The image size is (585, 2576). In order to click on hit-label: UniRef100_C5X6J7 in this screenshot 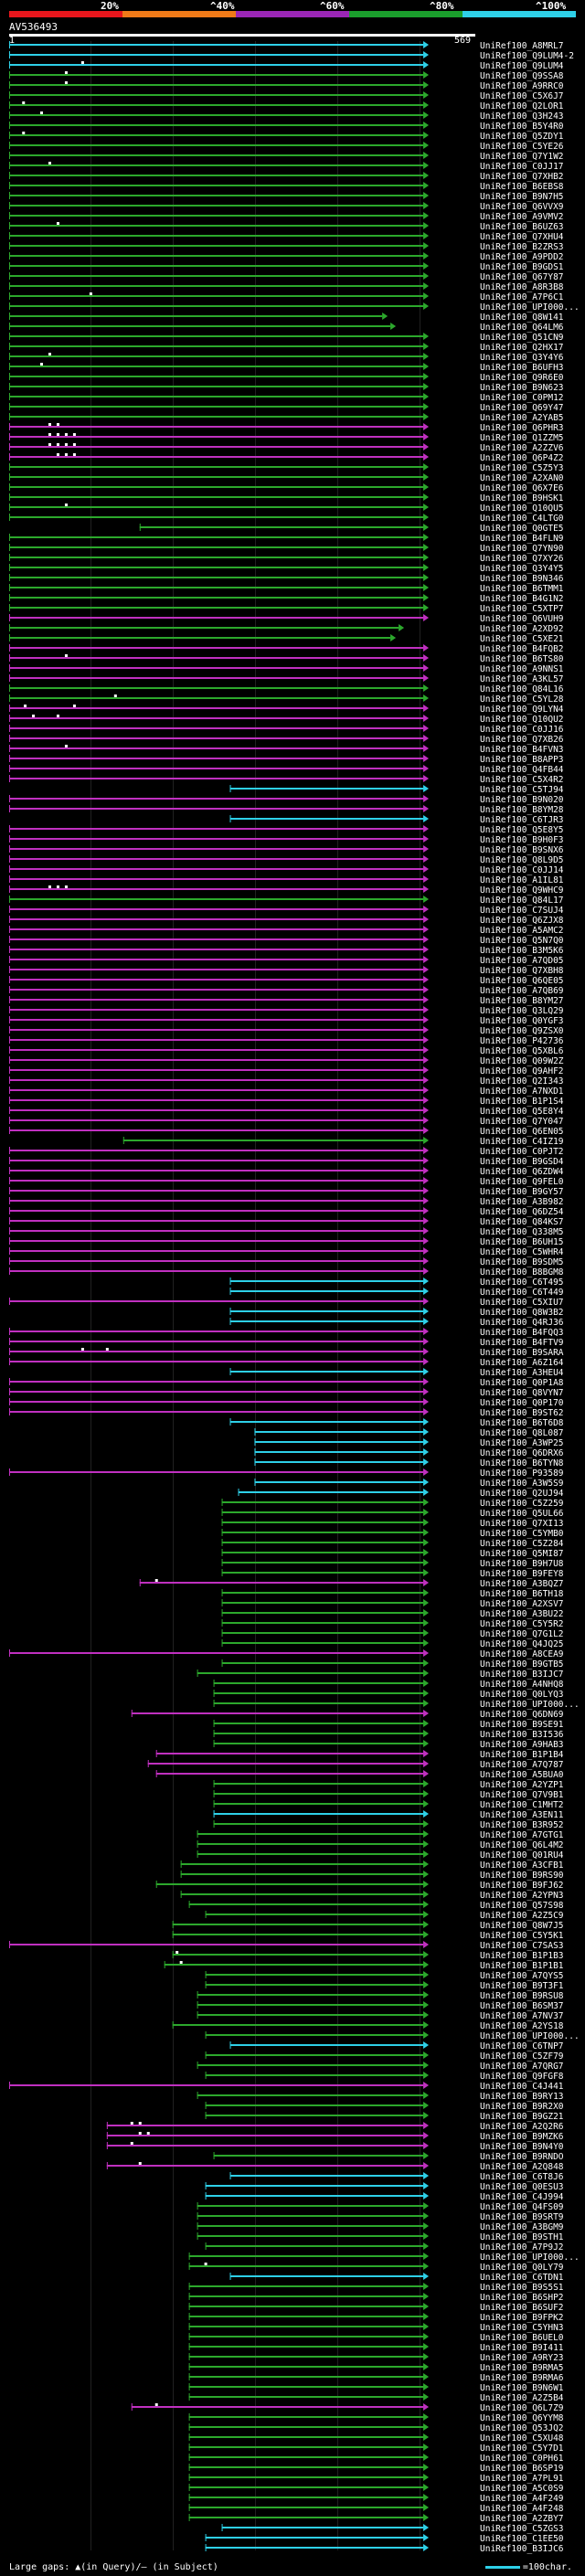, I will do `click(522, 96)`.